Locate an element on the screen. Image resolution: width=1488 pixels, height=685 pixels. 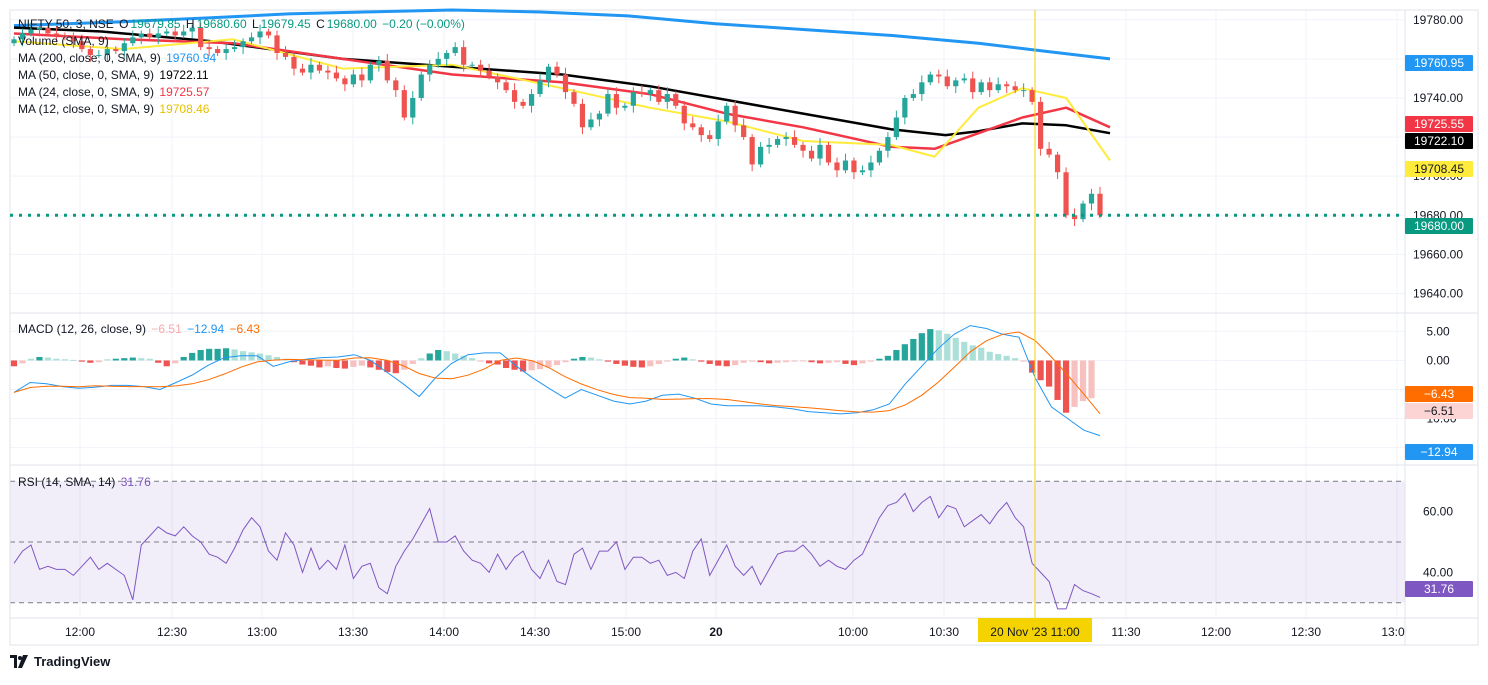
time-tick-6: 15:00 is located at coordinates (626, 632).